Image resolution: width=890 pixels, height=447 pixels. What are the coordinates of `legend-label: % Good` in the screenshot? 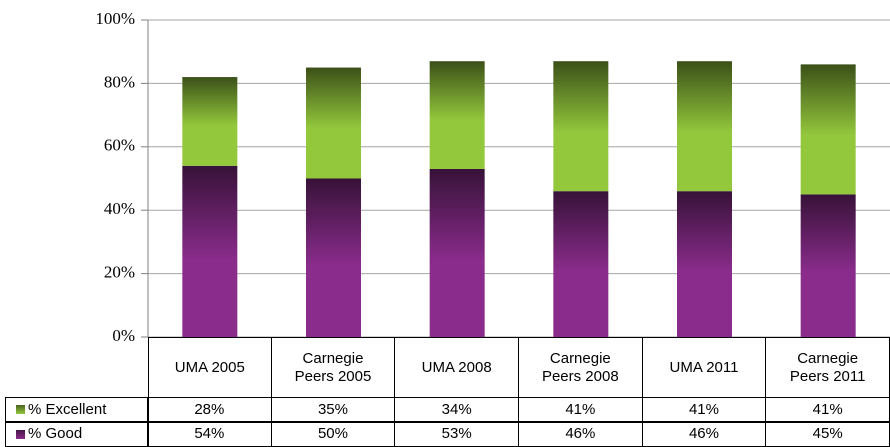 It's located at (55, 433).